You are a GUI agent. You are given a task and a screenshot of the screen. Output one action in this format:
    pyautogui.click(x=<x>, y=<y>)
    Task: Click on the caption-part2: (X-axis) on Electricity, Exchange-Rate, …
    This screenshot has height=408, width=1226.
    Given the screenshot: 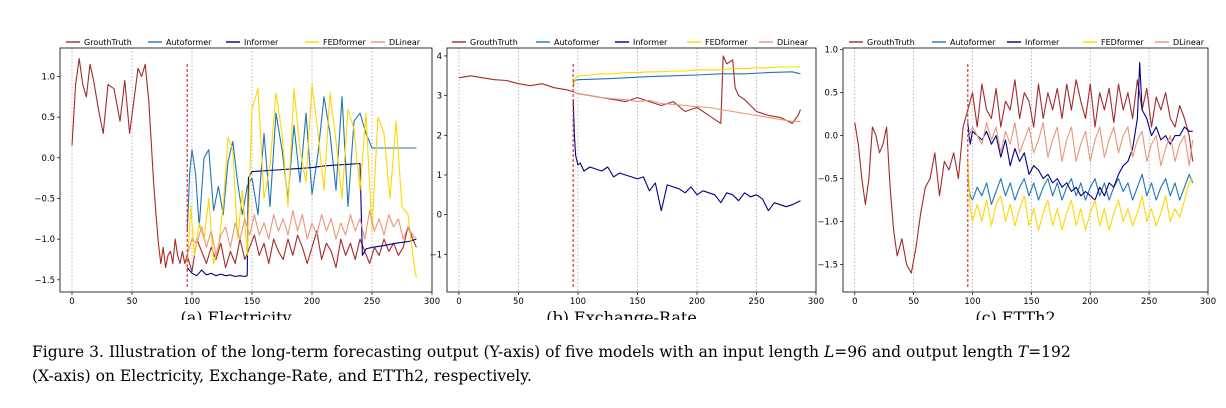 What is the action you would take?
    pyautogui.click(x=282, y=376)
    